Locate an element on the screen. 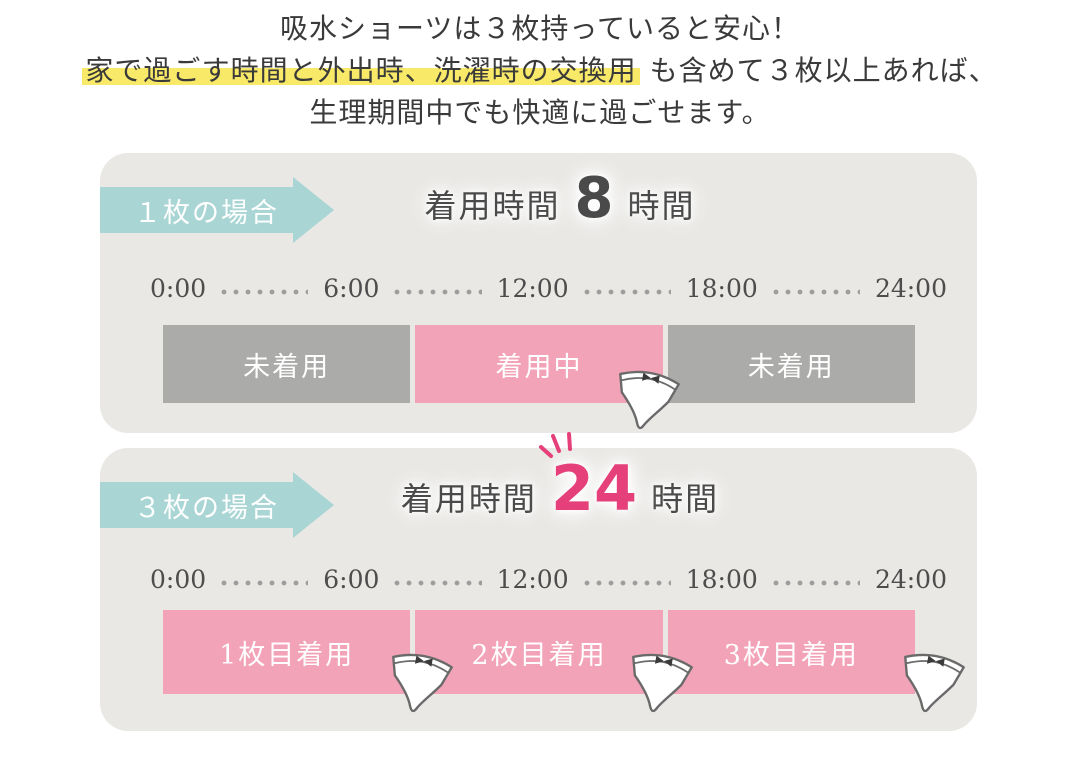  case-arrow-one-pair: １枚の場合 is located at coordinates (220, 210).